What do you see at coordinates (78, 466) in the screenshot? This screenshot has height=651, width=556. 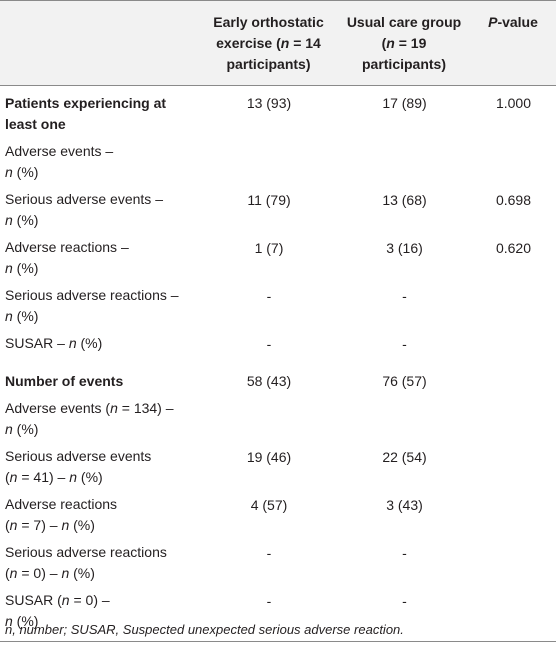 I see `row-label: Serious adverse events (n = 41) – n (%)` at bounding box center [78, 466].